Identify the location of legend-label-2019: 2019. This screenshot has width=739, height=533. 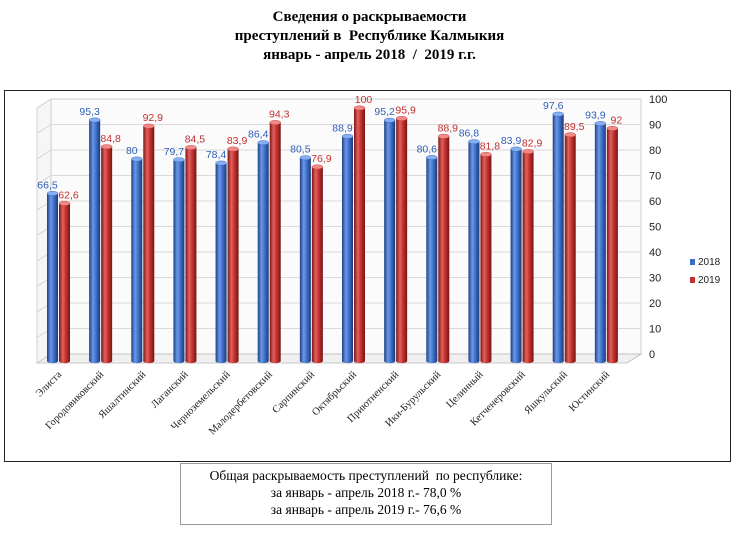
(709, 280).